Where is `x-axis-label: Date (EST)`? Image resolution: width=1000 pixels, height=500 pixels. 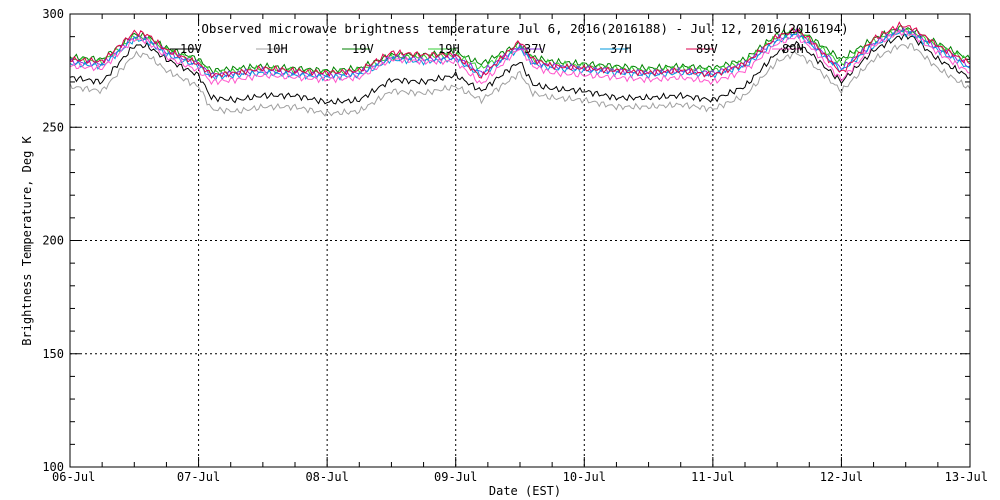 x-axis-label: Date (EST) is located at coordinates (525, 491).